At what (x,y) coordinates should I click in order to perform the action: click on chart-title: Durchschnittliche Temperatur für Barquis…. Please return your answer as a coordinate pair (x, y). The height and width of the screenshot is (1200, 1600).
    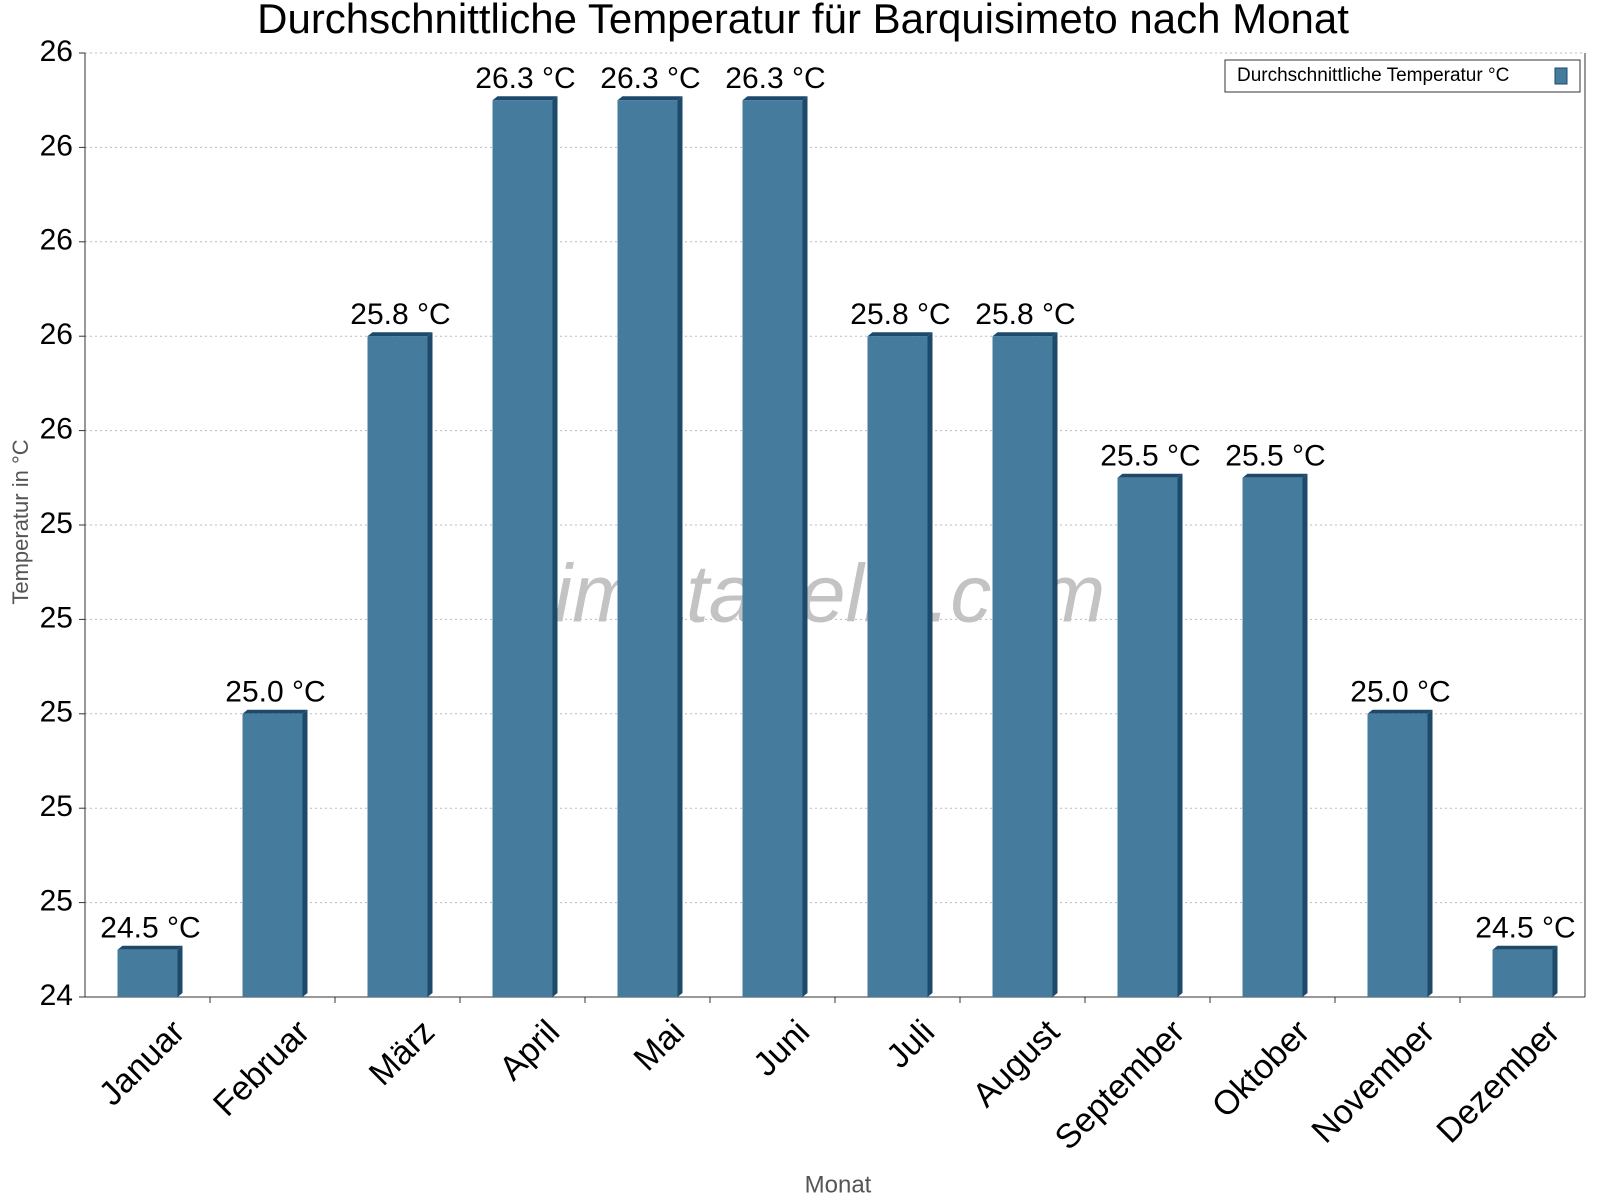
    Looking at the image, I should click on (803, 21).